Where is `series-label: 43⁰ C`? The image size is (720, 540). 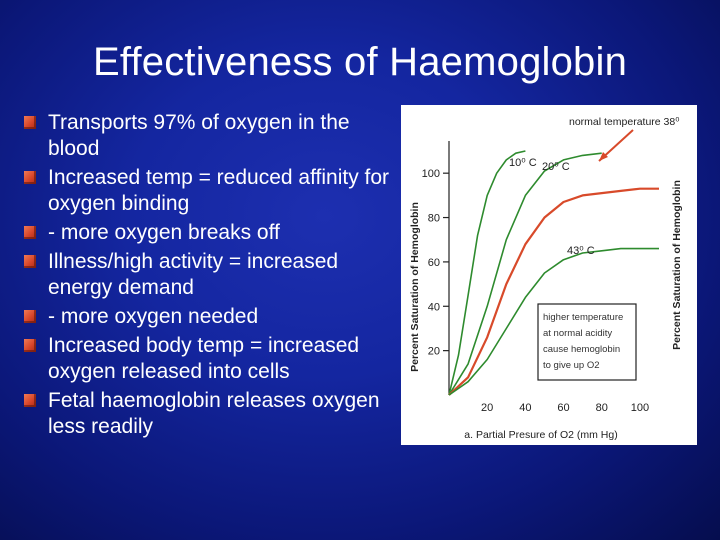
series-label: 43⁰ C is located at coordinates (581, 251).